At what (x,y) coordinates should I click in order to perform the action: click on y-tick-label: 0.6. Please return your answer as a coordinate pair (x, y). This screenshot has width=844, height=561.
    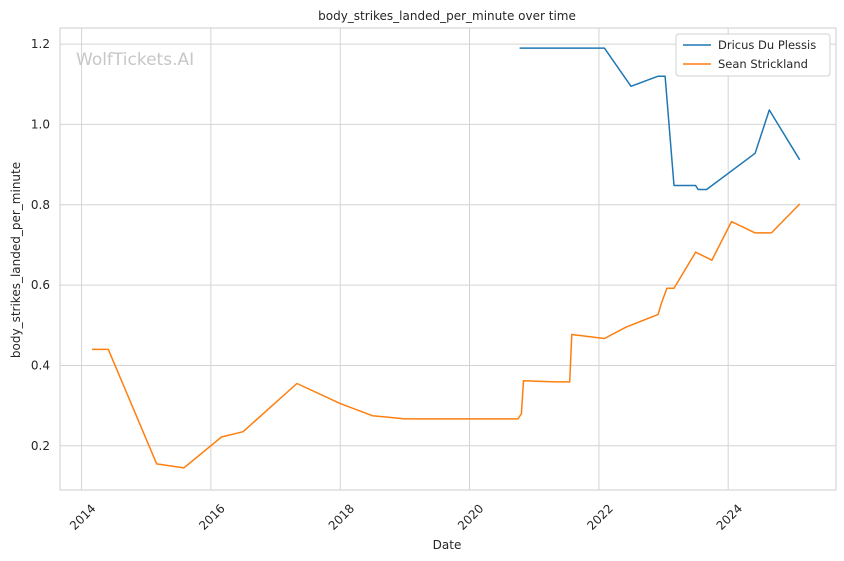
    Looking at the image, I should click on (40, 285).